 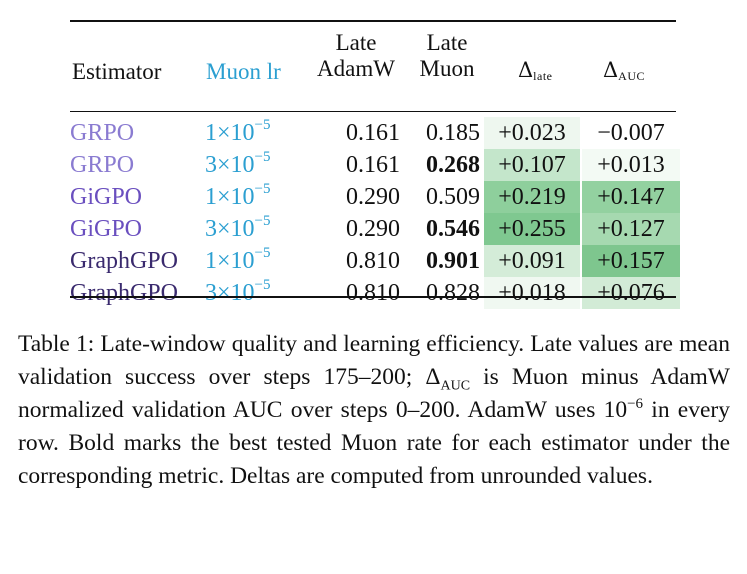 What do you see at coordinates (356, 42) in the screenshot?
I see `header-late-adamw-top: Late` at bounding box center [356, 42].